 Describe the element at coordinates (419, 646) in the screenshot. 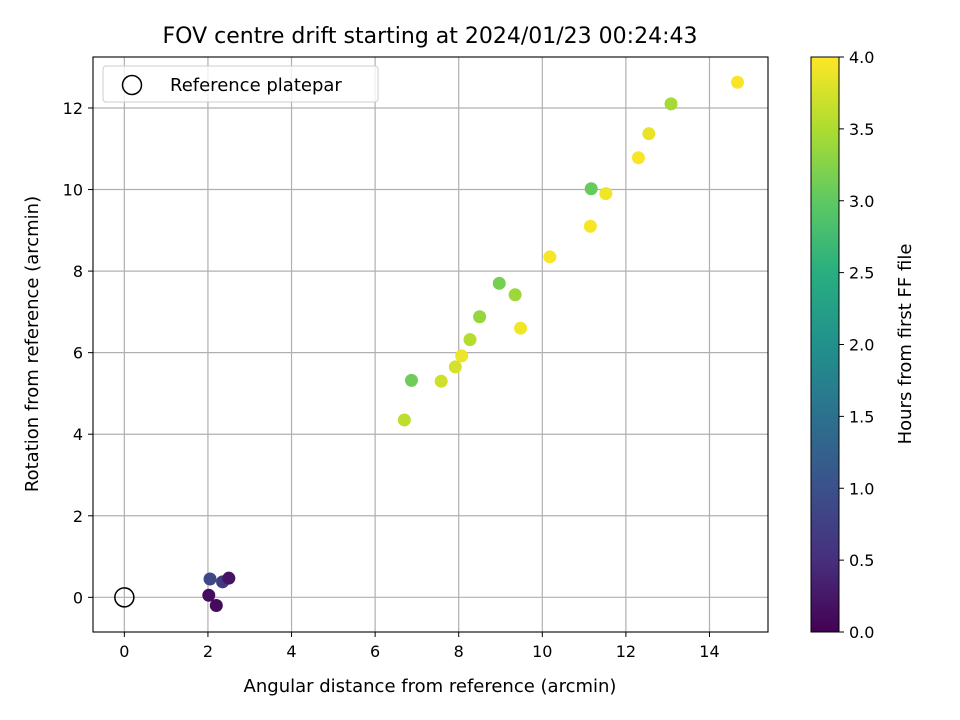

I see `x-tick-marks: 0 2 4 6 8 10 12 14` at that location.